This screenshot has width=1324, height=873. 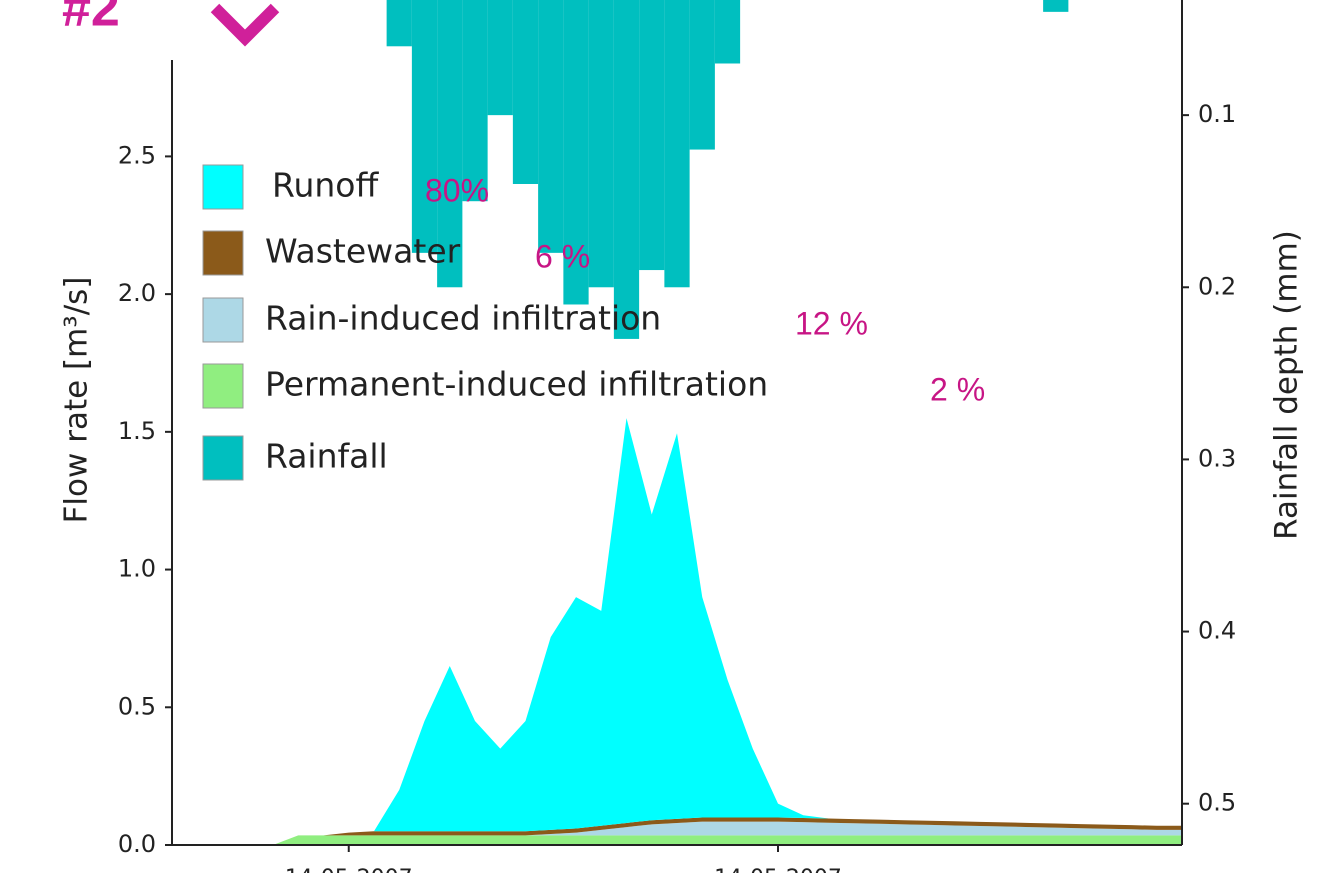 What do you see at coordinates (363, 251) in the screenshot?
I see `legend-label: Wastewater` at bounding box center [363, 251].